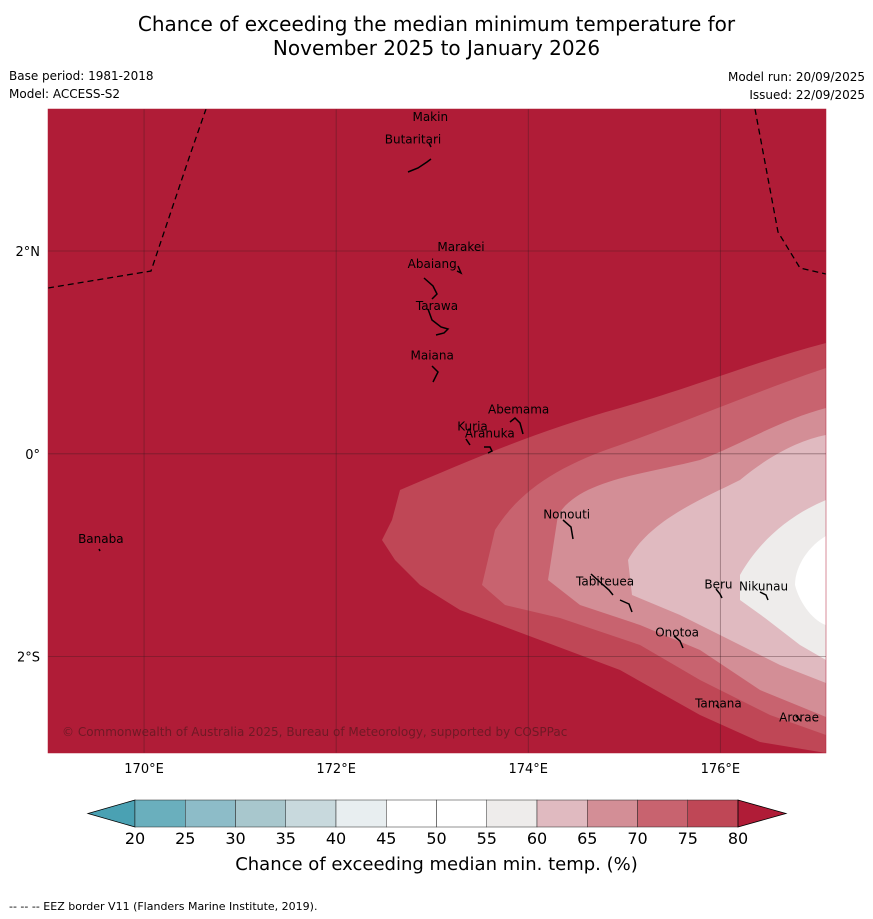 The image size is (873, 919). I want to click on colorbar-tick-20: 20, so click(135, 838).